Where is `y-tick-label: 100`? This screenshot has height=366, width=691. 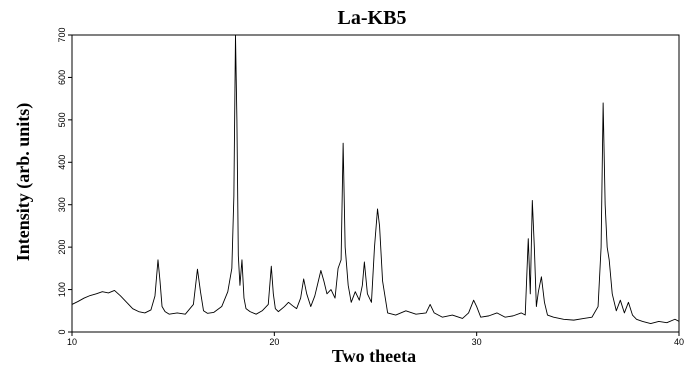 y-tick-label: 100 is located at coordinates (62, 289).